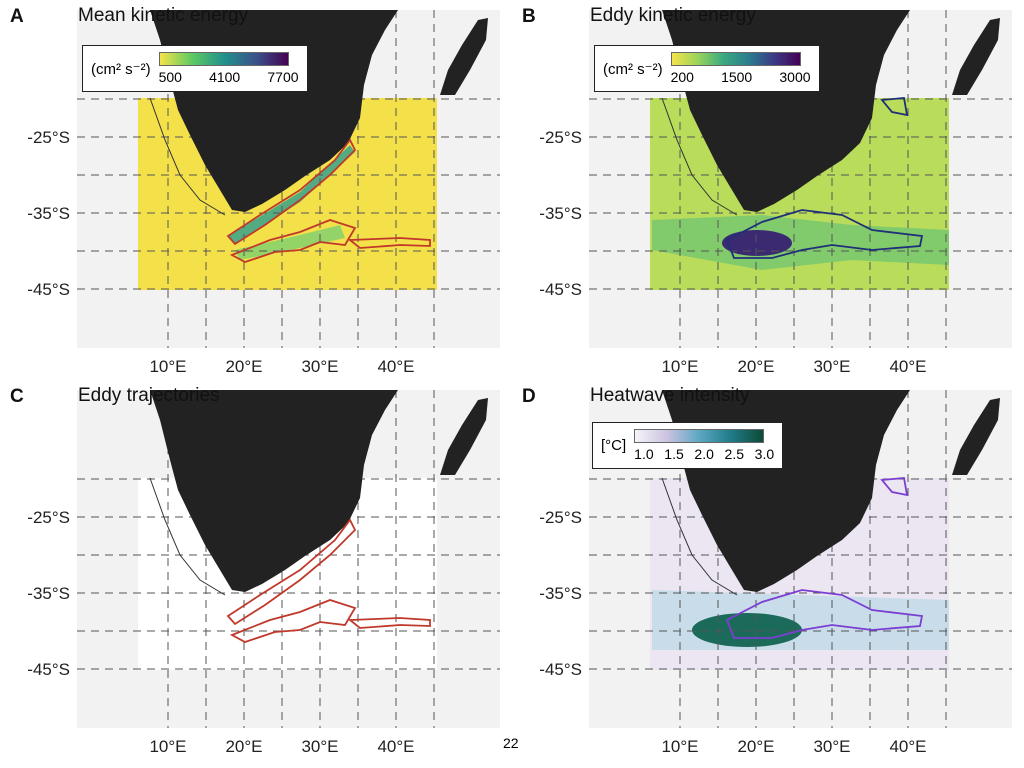 The width and height of the screenshot is (1024, 768). I want to click on colorbar-tick: 1.5, so click(674, 454).